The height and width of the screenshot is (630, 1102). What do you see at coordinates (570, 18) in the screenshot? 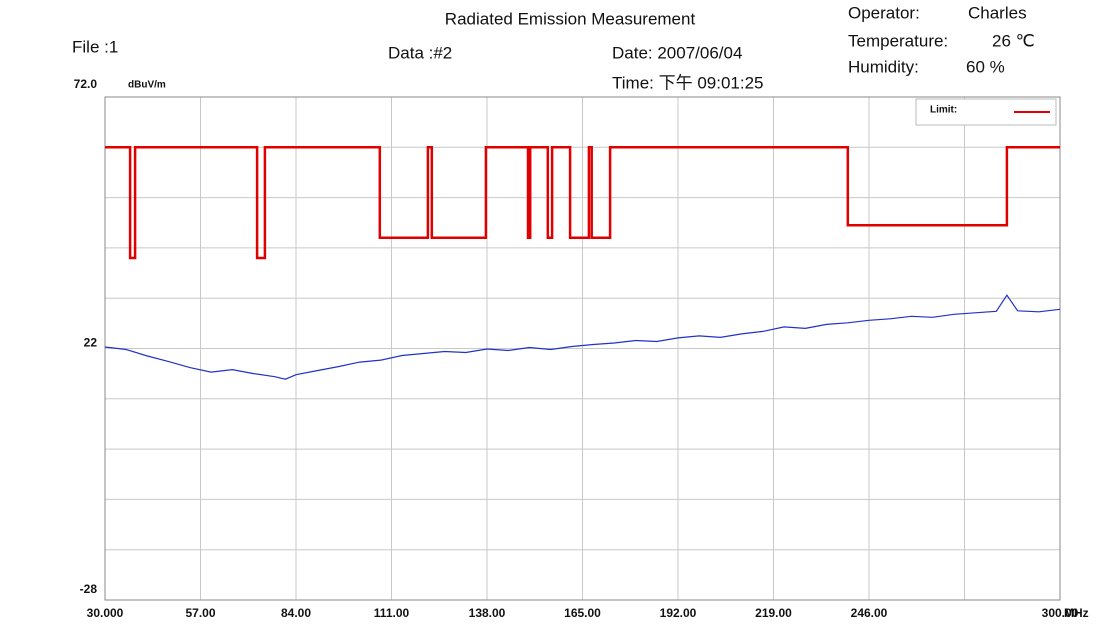
I see `chart-title: Radiated Emission Measurement` at bounding box center [570, 18].